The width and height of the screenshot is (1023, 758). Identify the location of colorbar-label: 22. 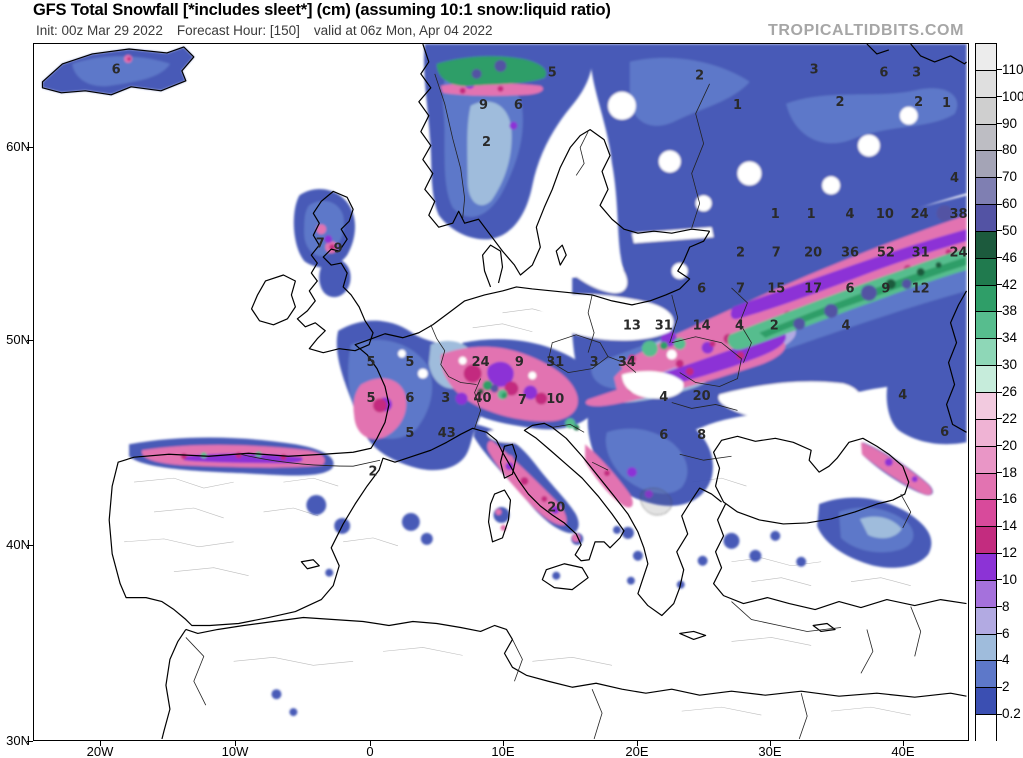
(1010, 418).